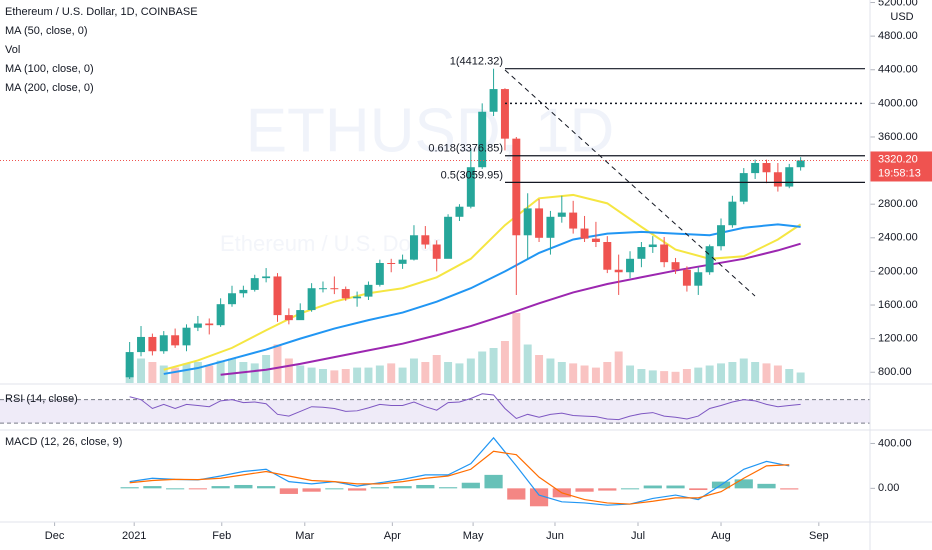  I want to click on x-tick-label: Apr, so click(392, 536).